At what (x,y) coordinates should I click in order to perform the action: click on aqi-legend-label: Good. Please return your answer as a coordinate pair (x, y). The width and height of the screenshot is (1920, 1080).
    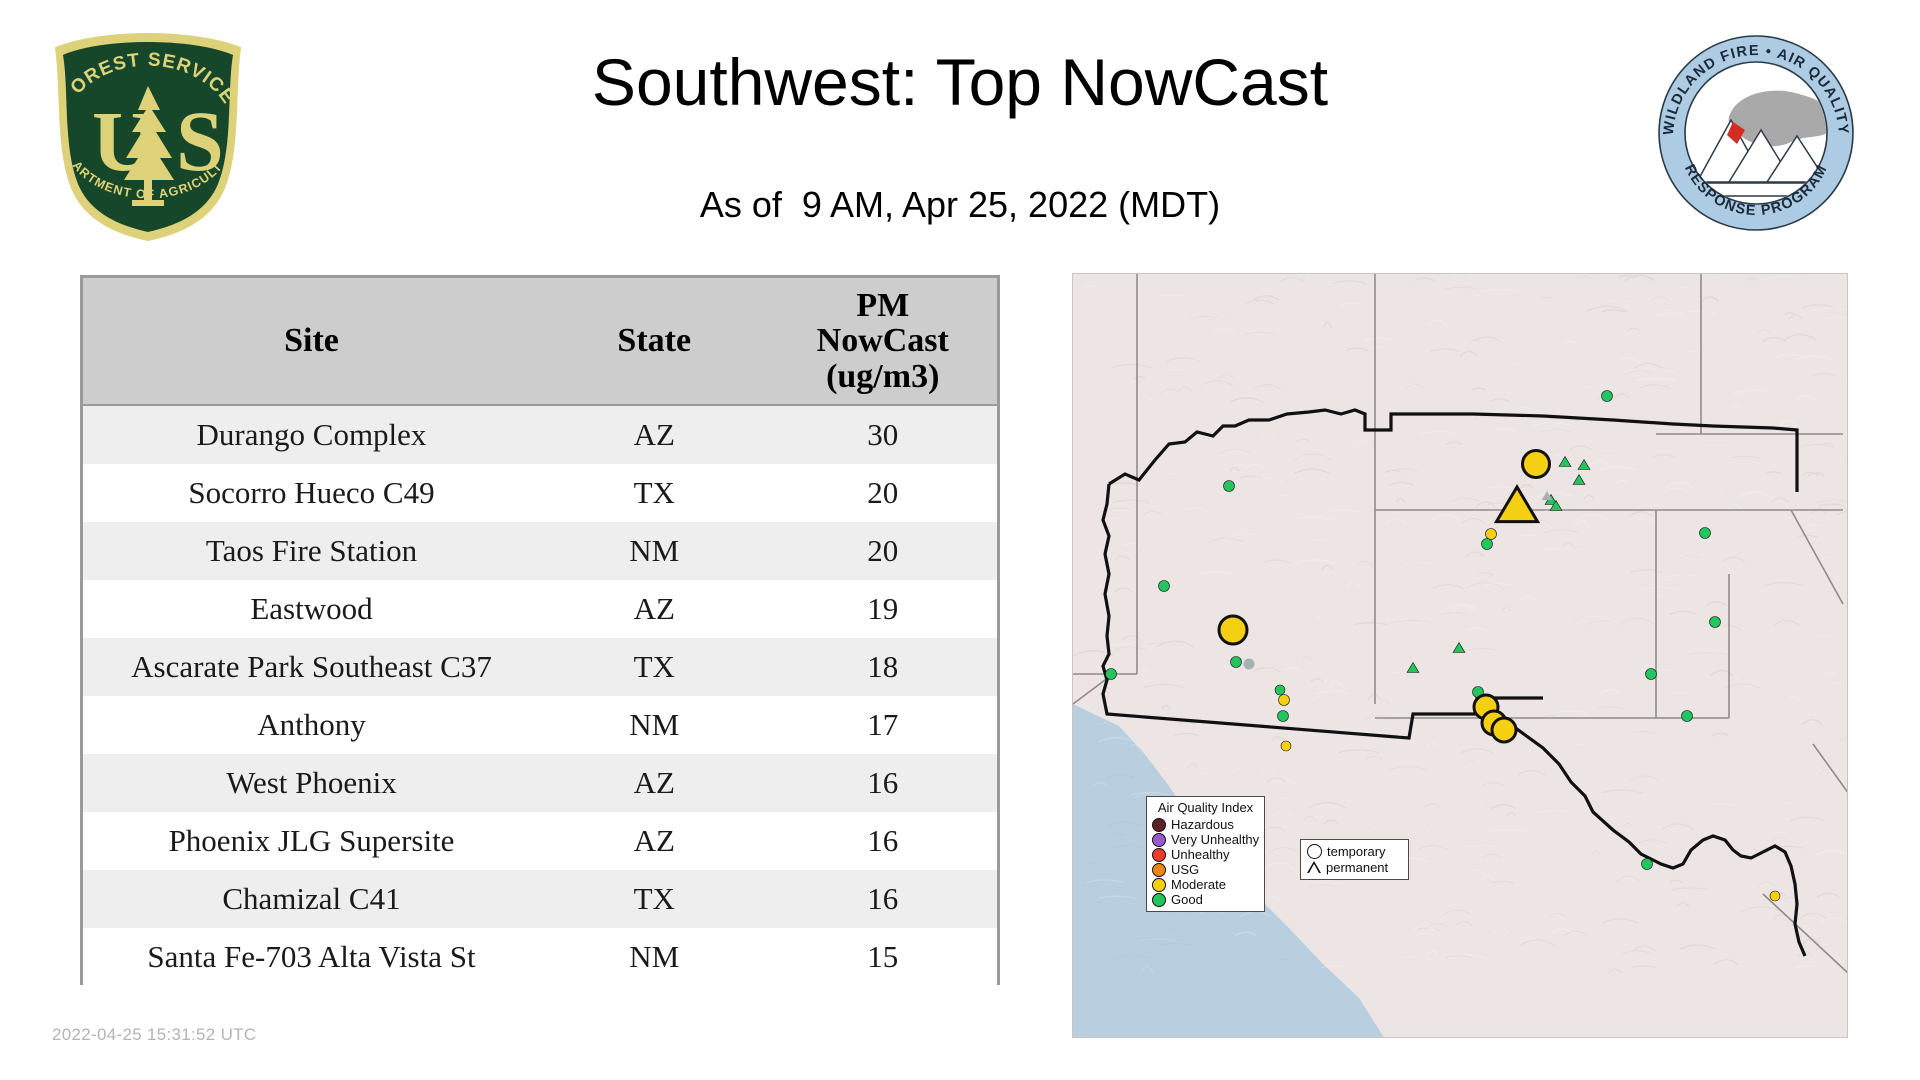
    Looking at the image, I should click on (1187, 899).